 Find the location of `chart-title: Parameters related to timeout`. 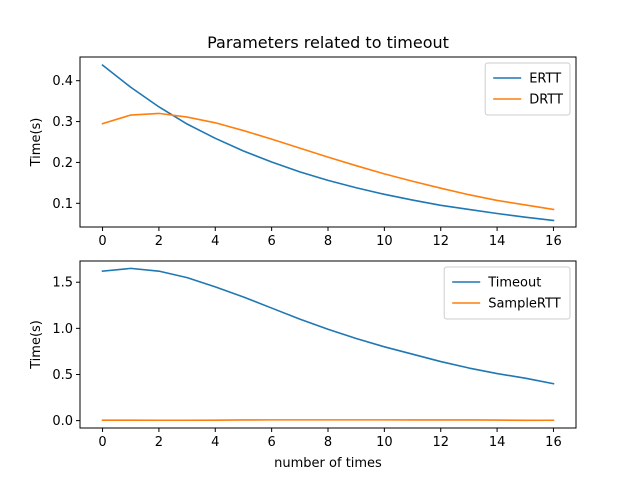

chart-title: Parameters related to timeout is located at coordinates (328, 42).